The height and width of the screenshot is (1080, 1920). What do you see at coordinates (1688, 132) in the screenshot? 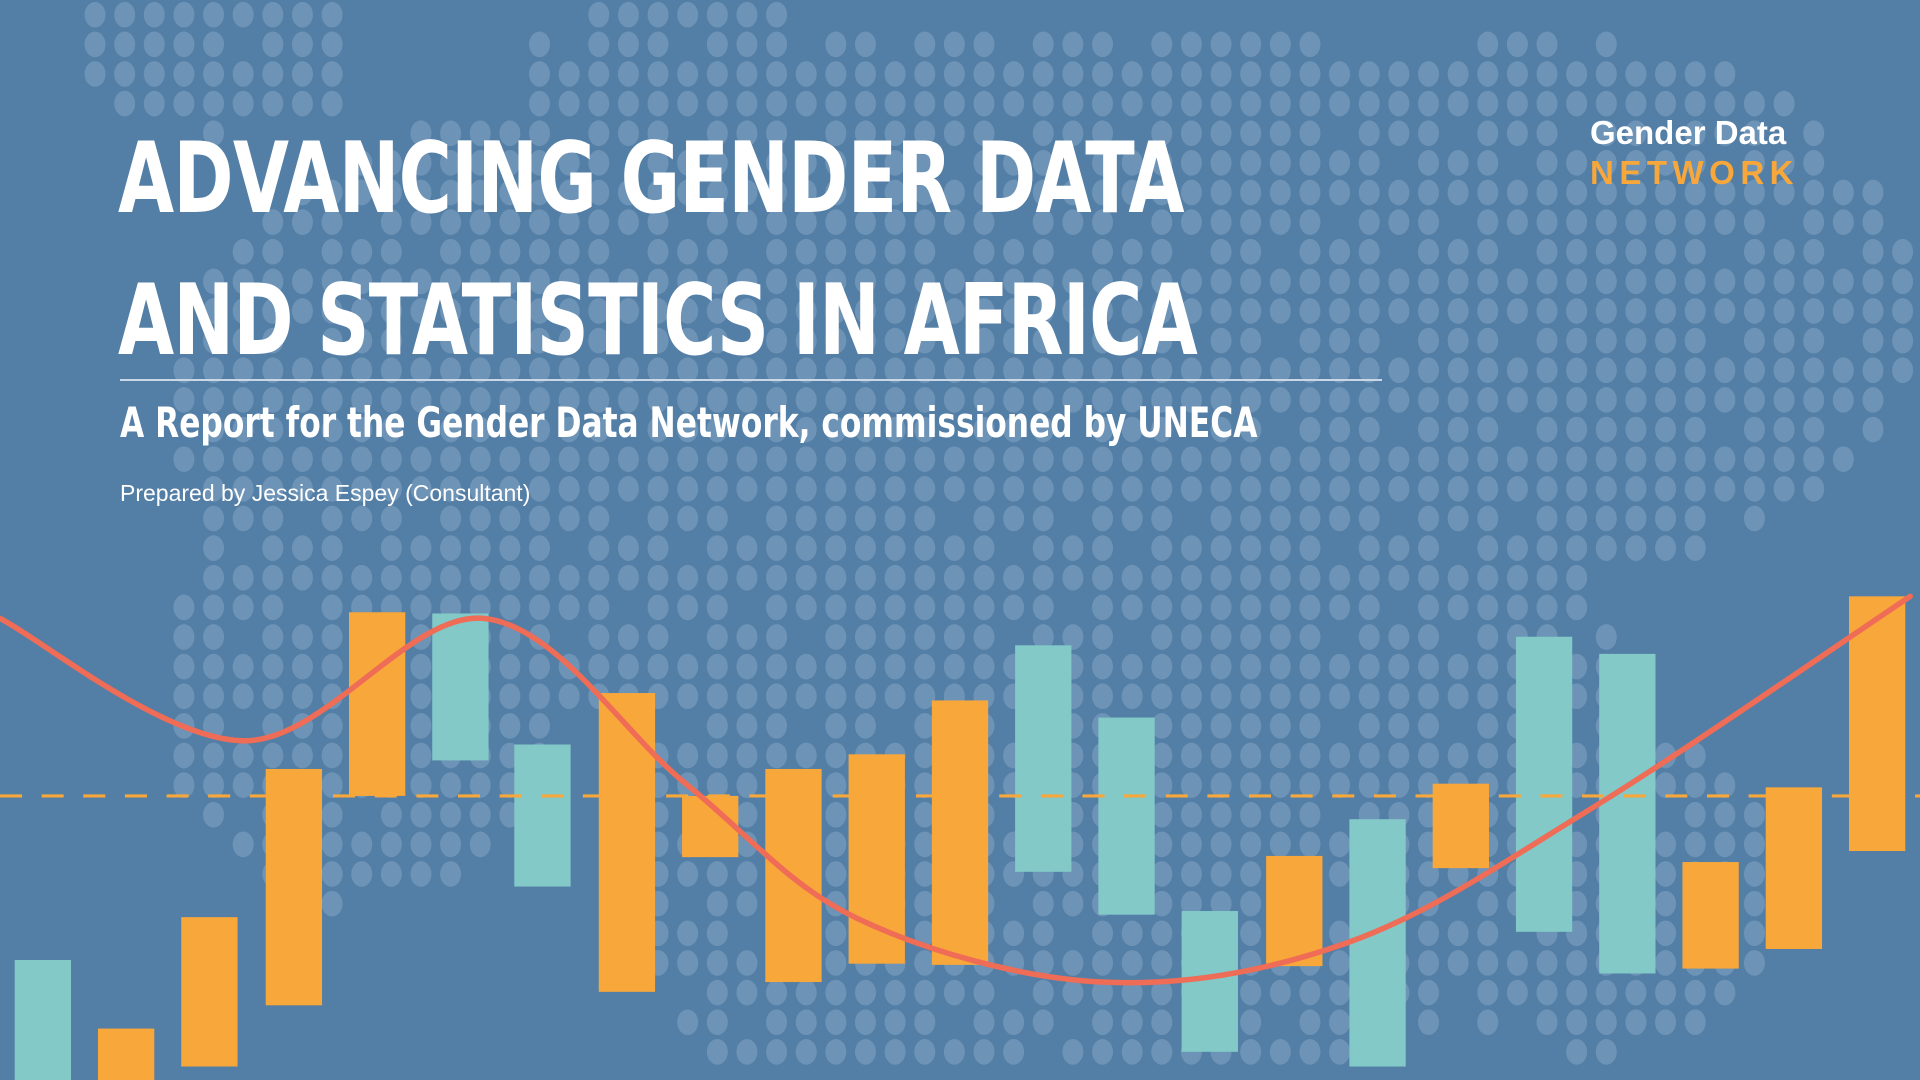
I see `logo-line-1: Gender Data` at bounding box center [1688, 132].